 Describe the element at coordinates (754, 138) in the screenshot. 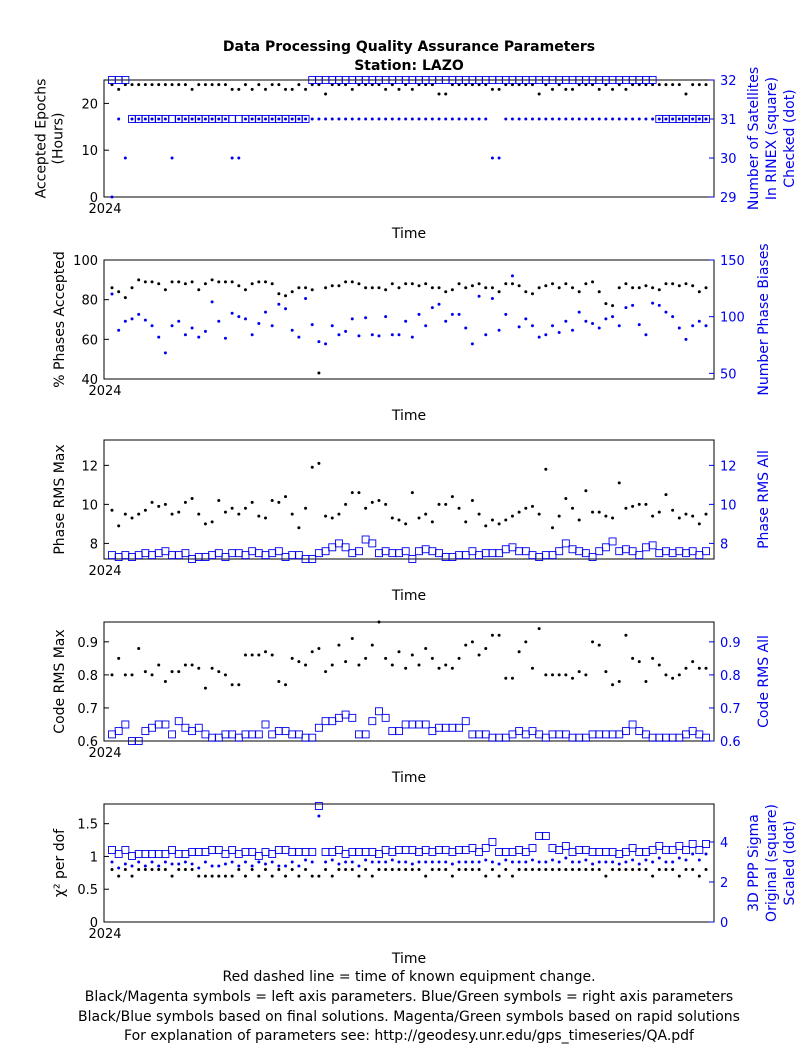

I see `right-axis-label: Number of Satellites` at that location.